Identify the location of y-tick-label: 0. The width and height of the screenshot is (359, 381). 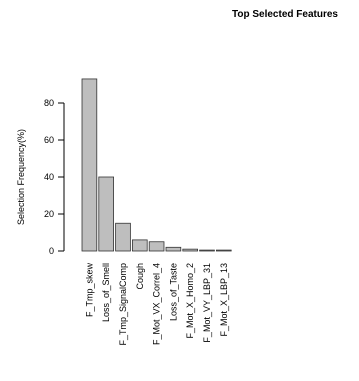
(51, 251).